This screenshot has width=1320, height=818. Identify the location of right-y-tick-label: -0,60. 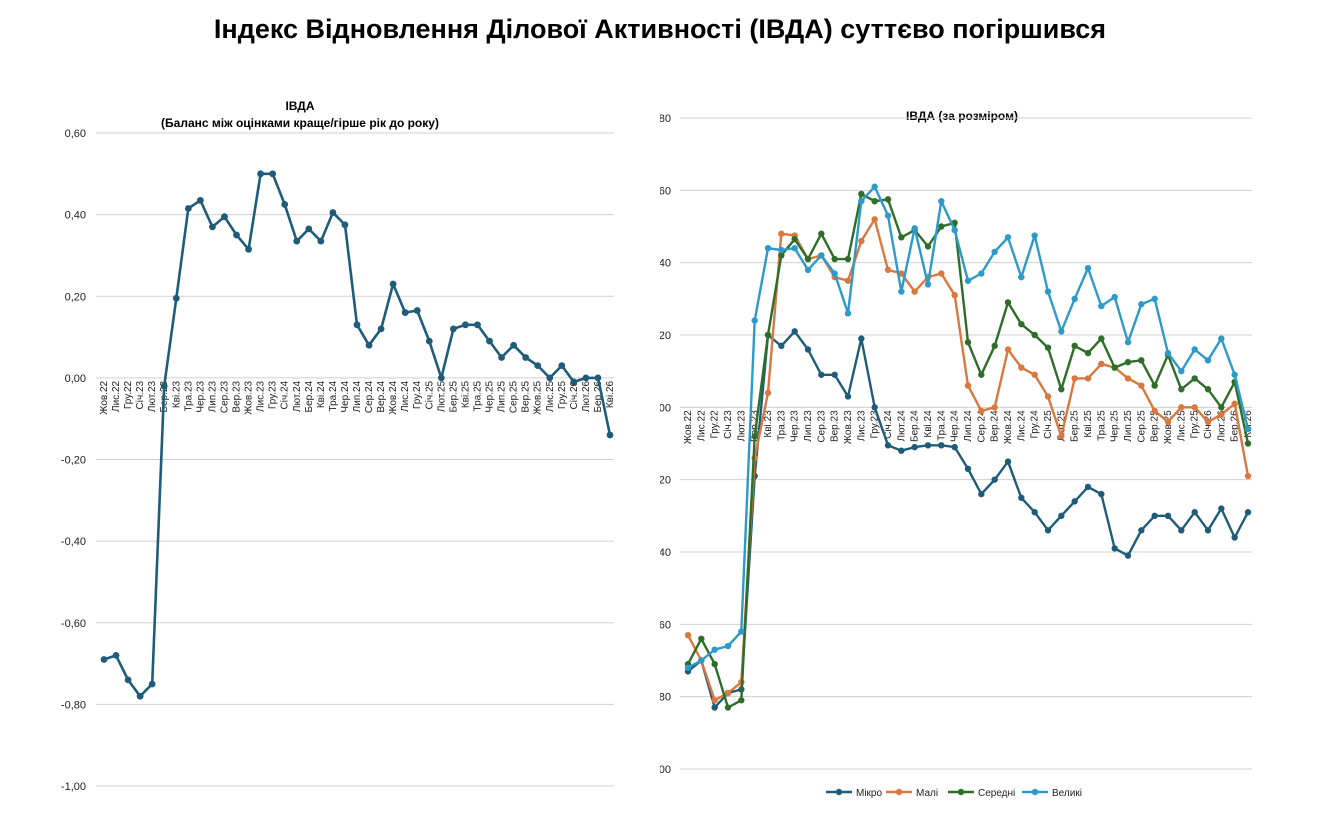
(665, 625).